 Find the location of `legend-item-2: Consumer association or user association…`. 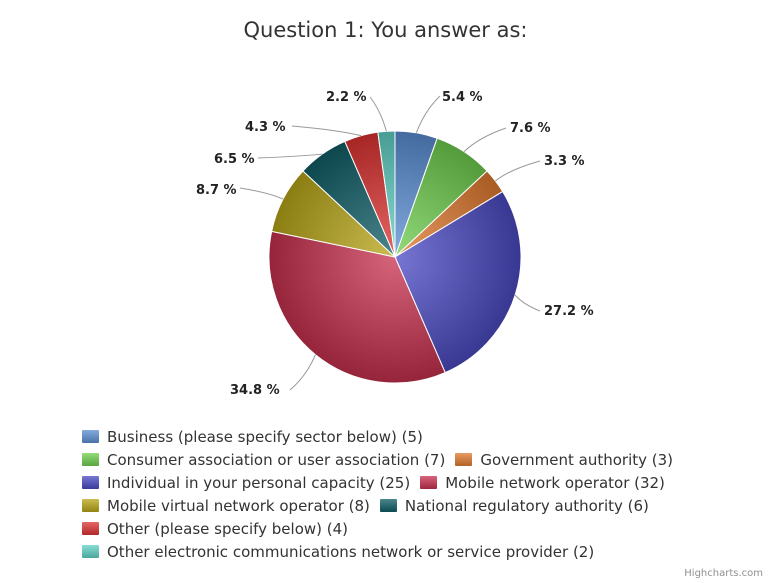

legend-item-2: Consumer association or user association… is located at coordinates (263, 460).